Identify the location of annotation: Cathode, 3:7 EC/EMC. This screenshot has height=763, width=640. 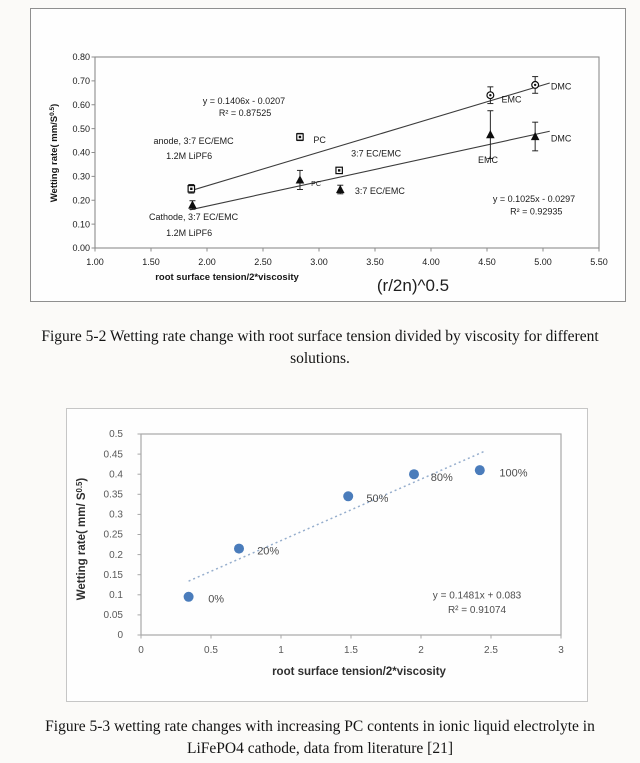
(194, 217).